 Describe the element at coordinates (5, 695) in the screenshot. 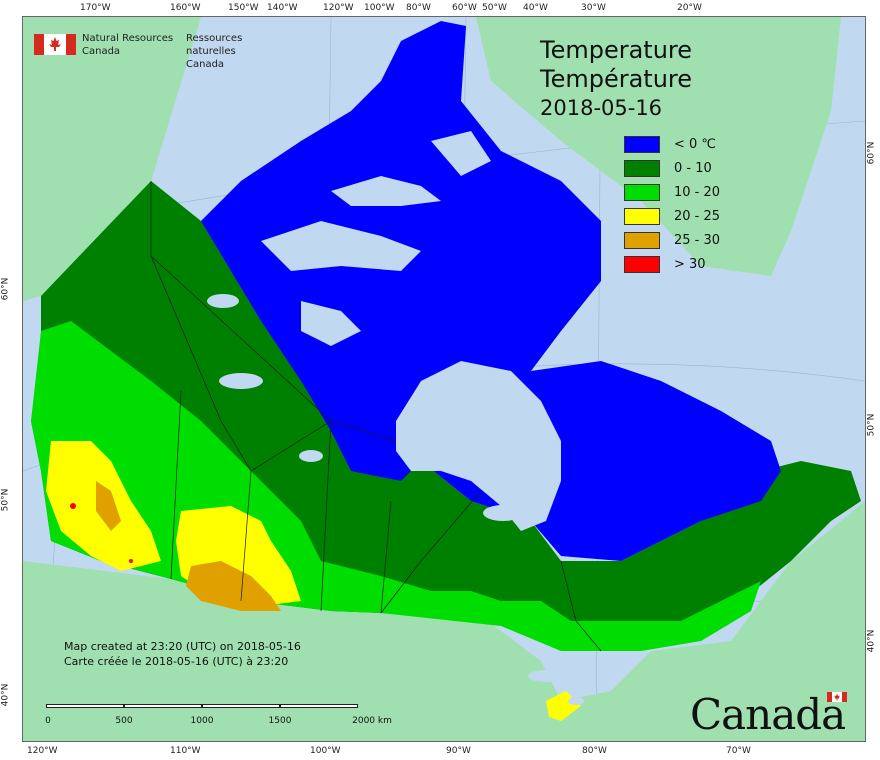

I see `lat-label-left: 40°N` at that location.